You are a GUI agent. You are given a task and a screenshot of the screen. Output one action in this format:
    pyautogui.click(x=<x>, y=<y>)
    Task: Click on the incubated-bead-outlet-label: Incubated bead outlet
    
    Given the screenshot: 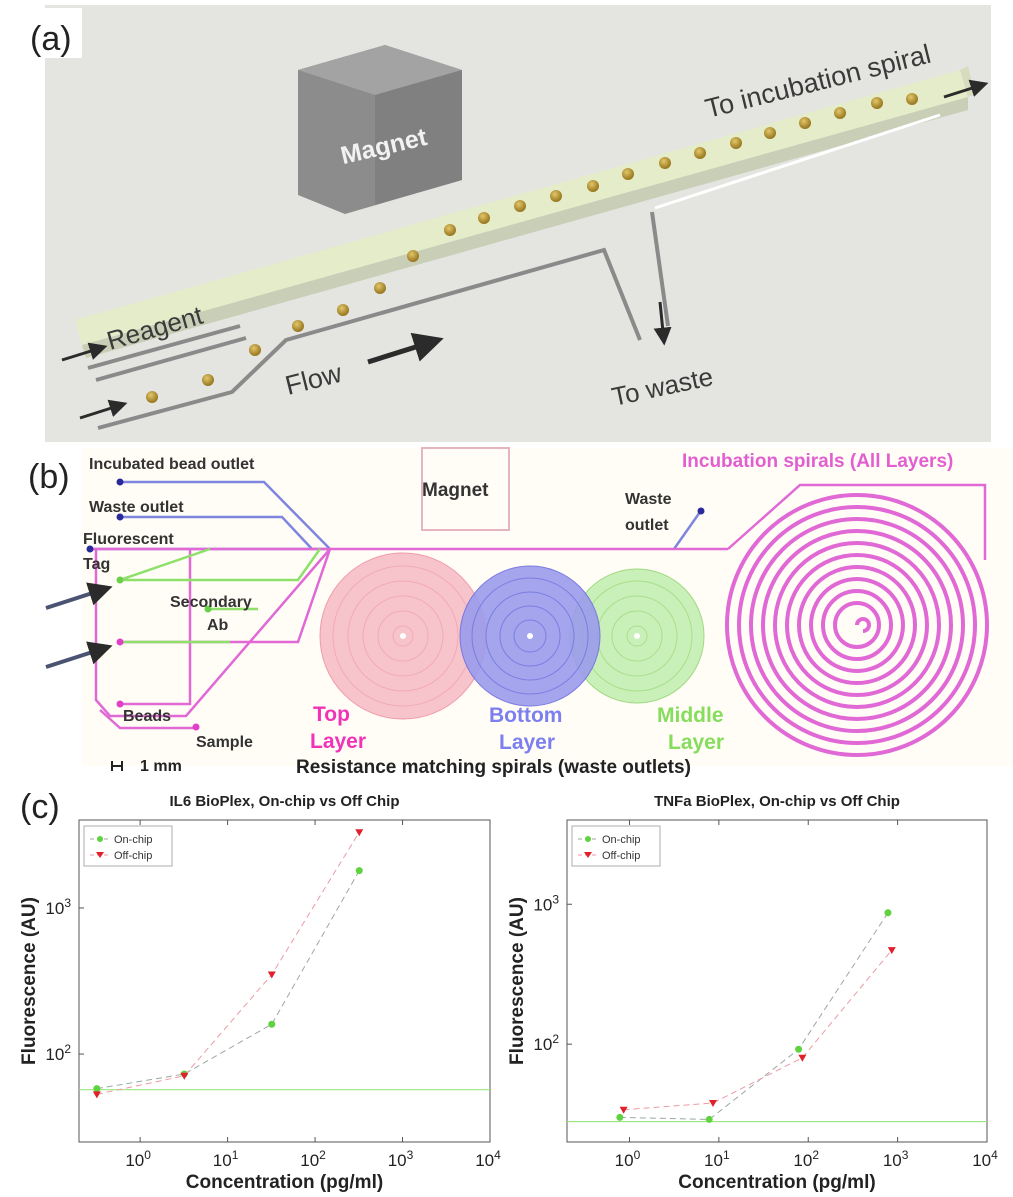 What is the action you would take?
    pyautogui.click(x=172, y=464)
    